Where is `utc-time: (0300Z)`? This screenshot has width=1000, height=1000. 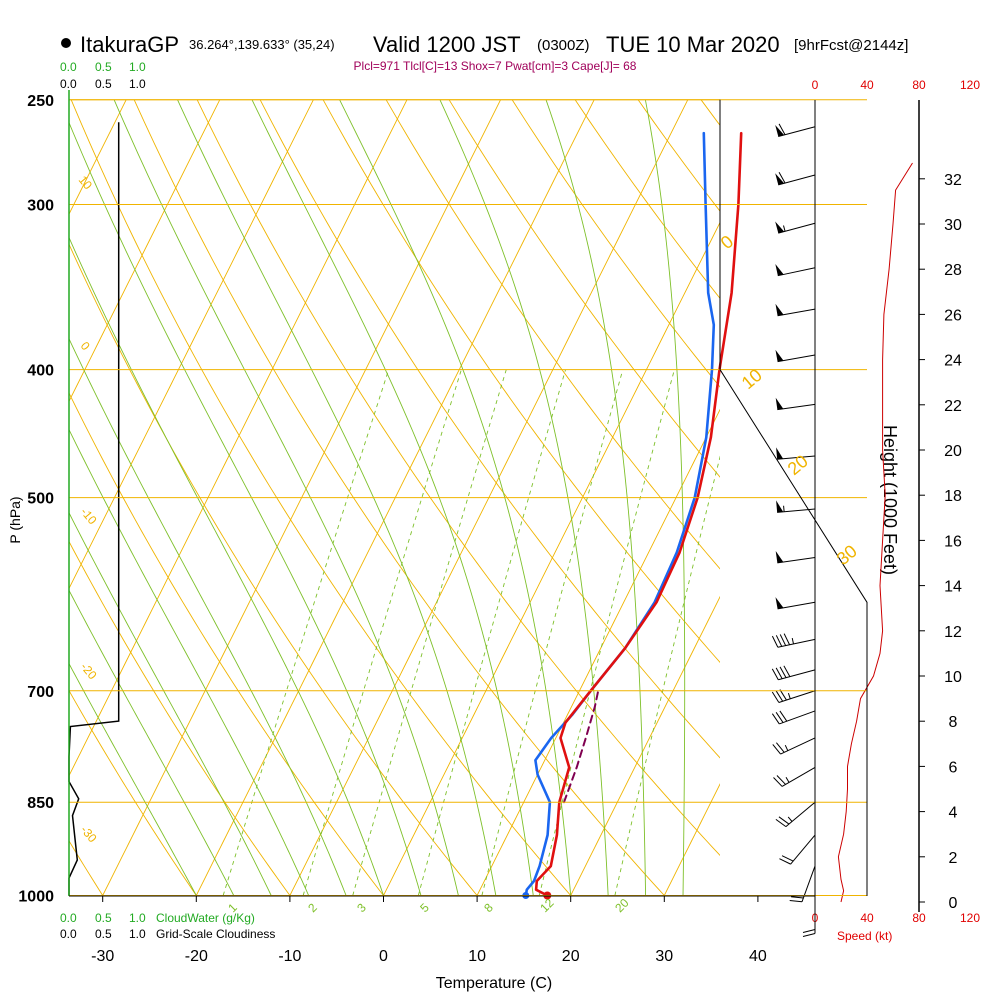 utc-time: (0300Z) is located at coordinates (563, 45).